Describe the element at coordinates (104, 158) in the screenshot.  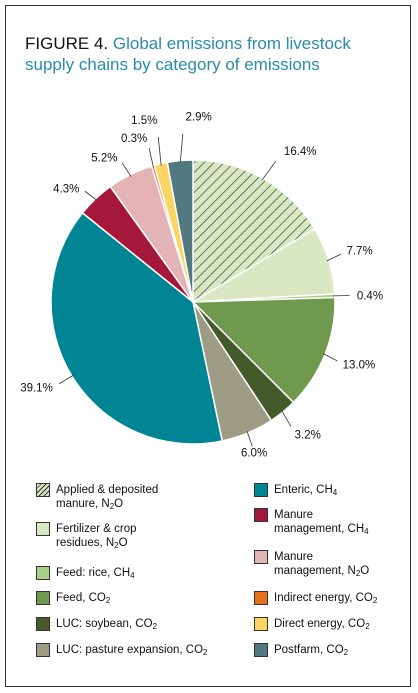
I see `pie-data-label: 5.2%` at that location.